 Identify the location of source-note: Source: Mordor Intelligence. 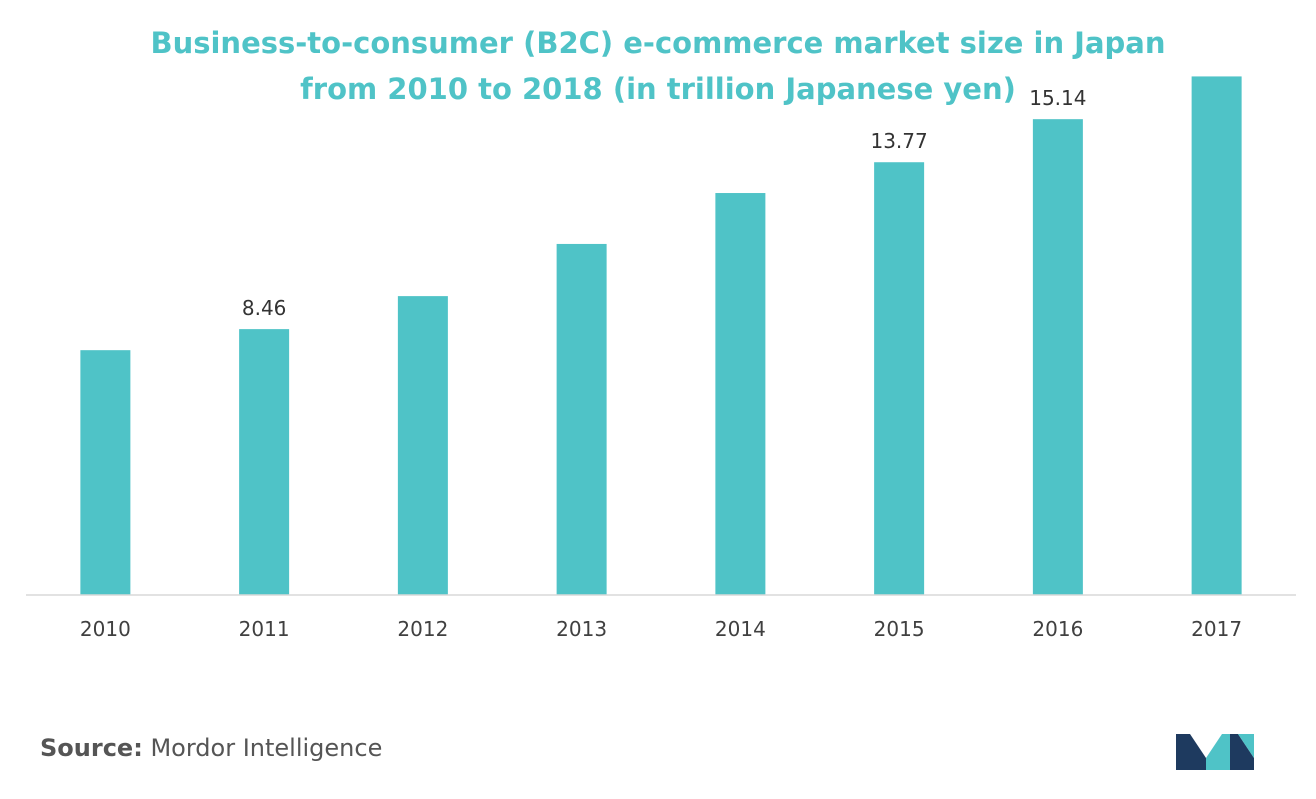
(211, 748).